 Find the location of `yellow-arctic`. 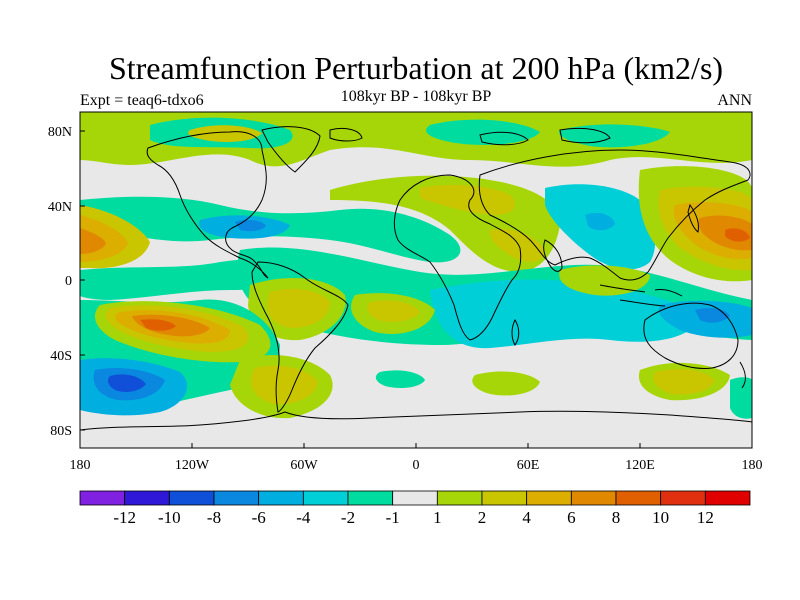

yellow-arctic is located at coordinates (225, 133).